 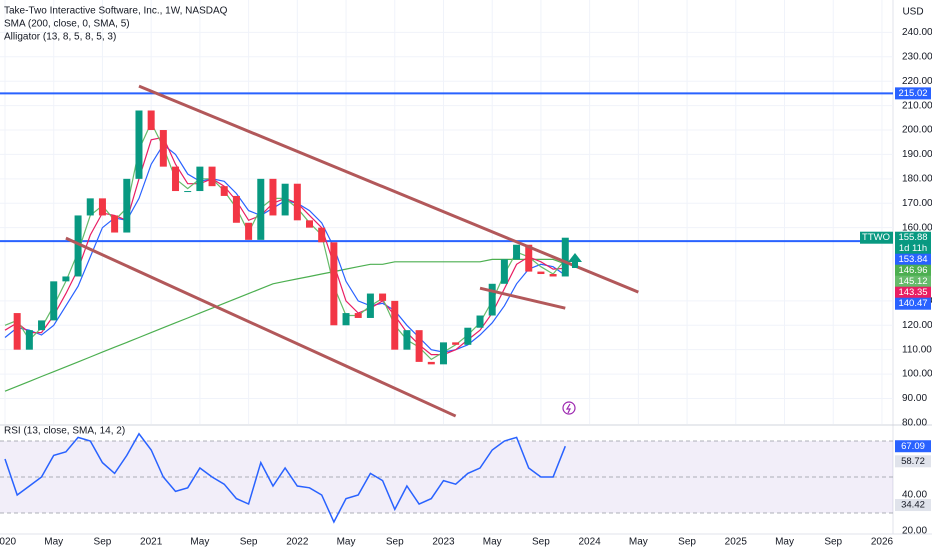 I want to click on rsi-legend: RSI (13, close, SMA, 14, 2), so click(x=64, y=431).